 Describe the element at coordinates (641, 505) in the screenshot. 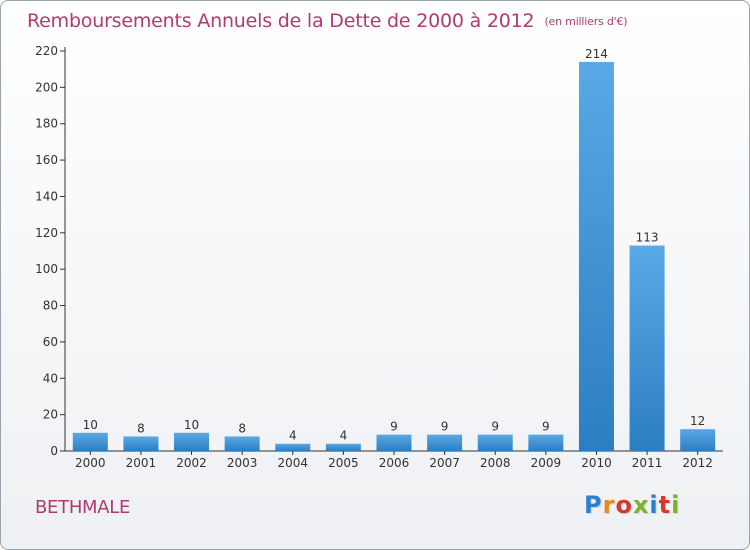

I see `logo-letter: x` at that location.